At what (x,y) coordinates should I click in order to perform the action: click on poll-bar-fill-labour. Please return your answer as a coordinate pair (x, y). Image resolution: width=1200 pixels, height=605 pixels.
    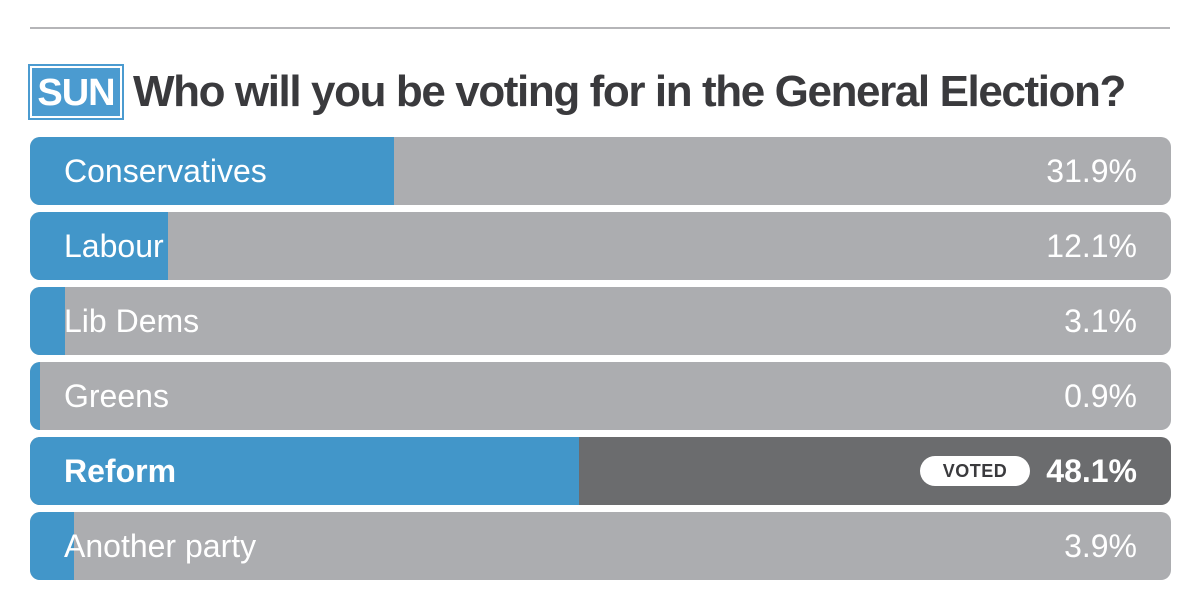
    Looking at the image, I should click on (99, 246).